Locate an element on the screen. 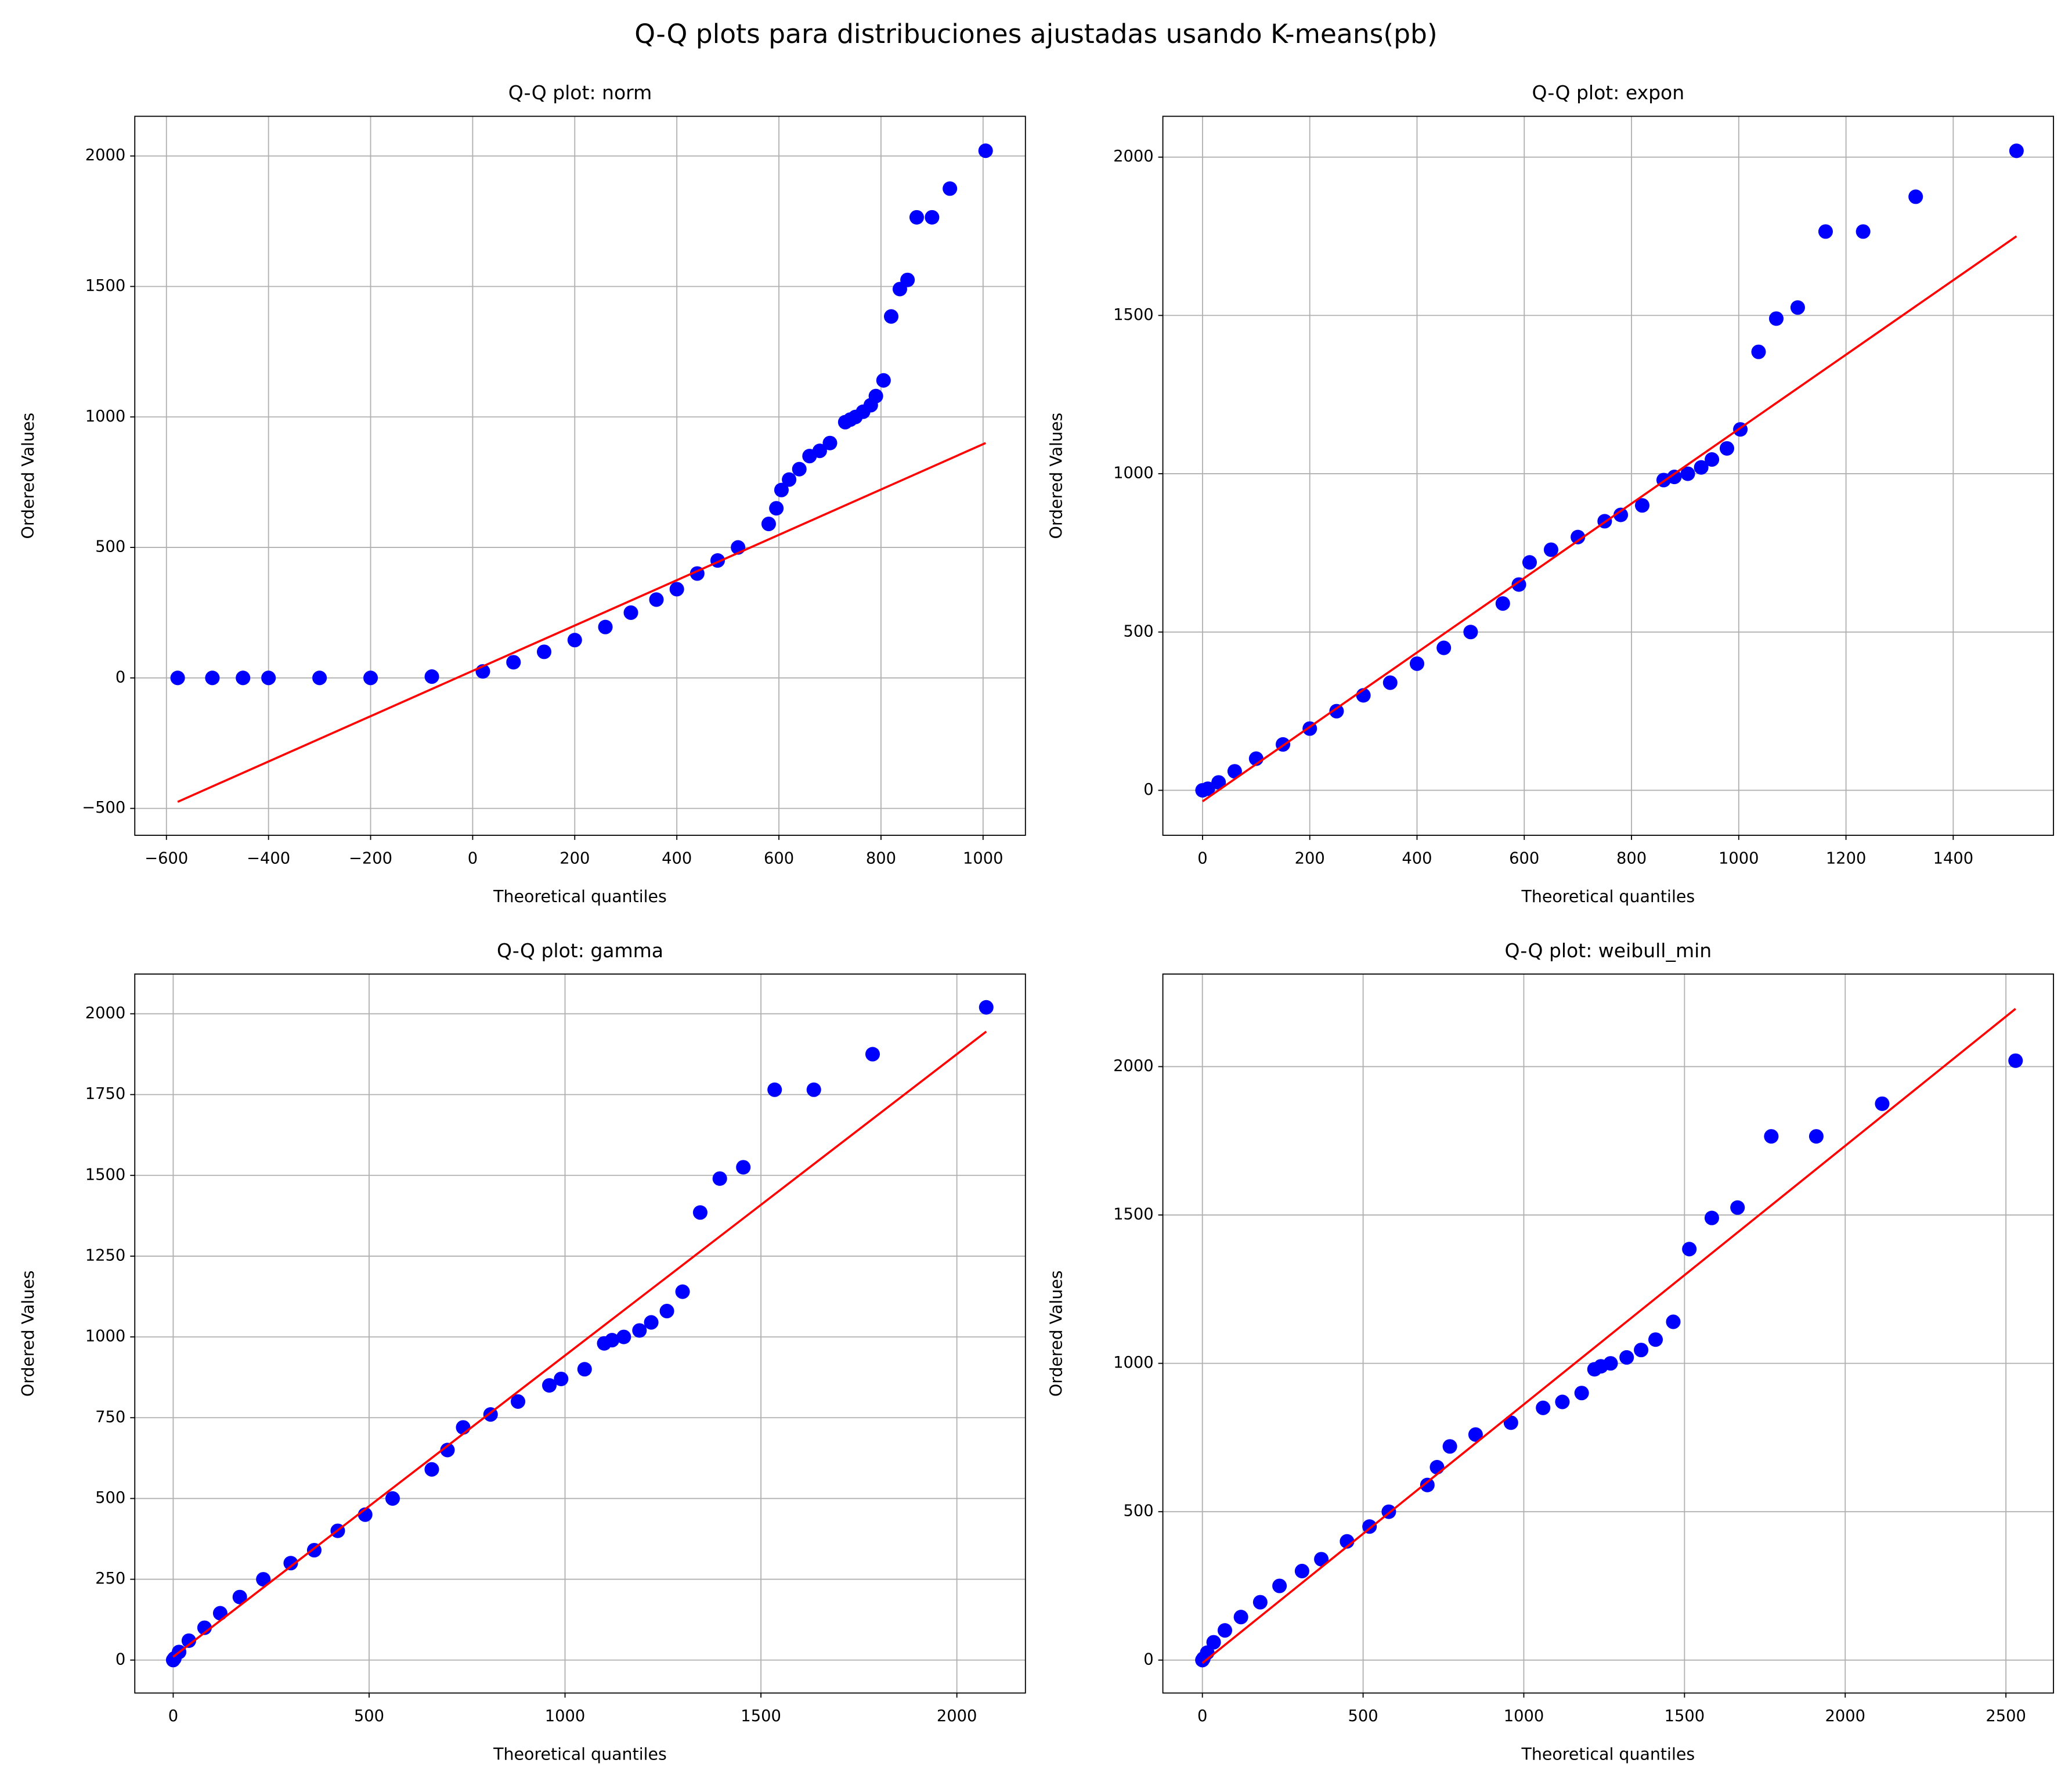 The width and height of the screenshot is (2072, 1785). x-tick-label: −200 is located at coordinates (370, 858).